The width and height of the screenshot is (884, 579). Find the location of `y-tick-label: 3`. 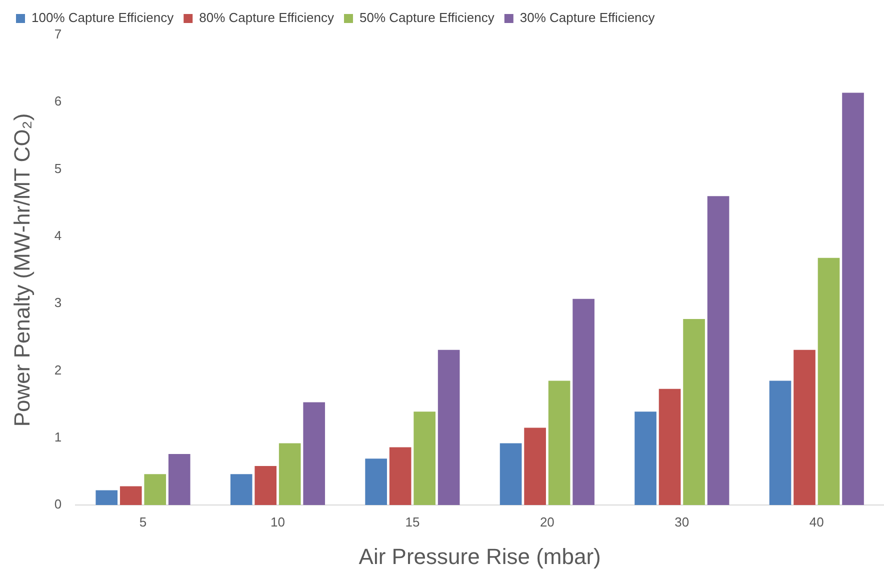

y-tick-label: 3 is located at coordinates (58, 302).